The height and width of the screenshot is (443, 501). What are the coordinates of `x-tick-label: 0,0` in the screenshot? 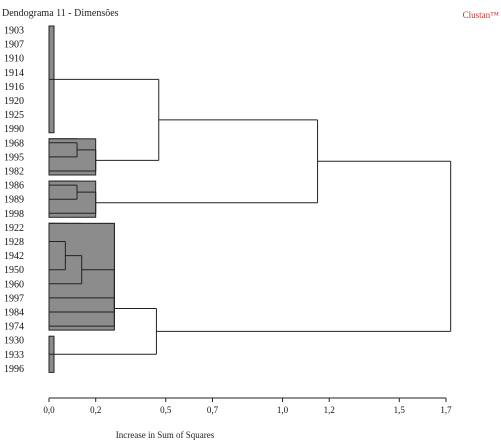 It's located at (49, 410).